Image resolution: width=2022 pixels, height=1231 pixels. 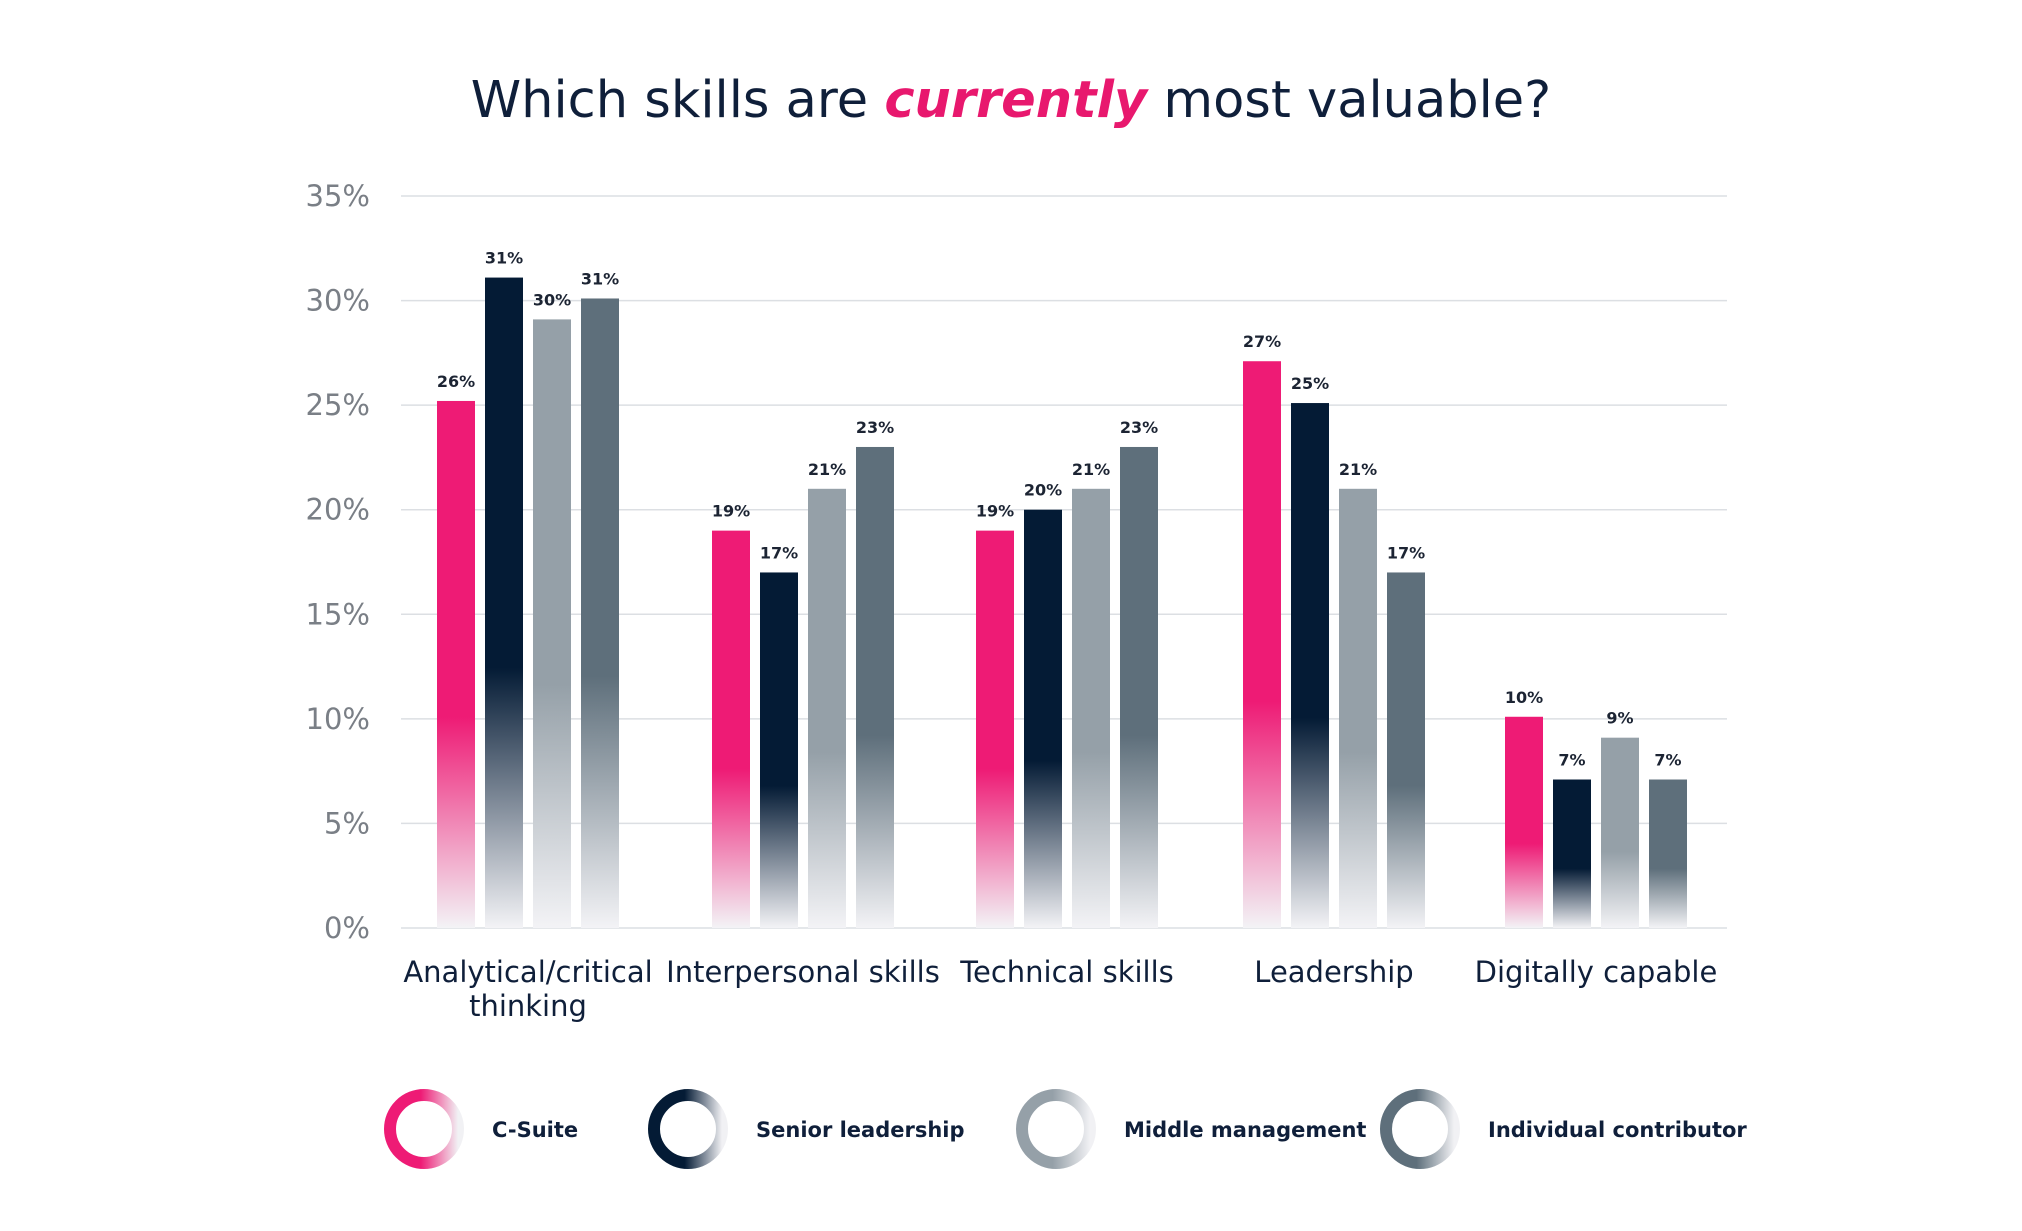 What do you see at coordinates (347, 928) in the screenshot?
I see `y-tick-label: 0%` at bounding box center [347, 928].